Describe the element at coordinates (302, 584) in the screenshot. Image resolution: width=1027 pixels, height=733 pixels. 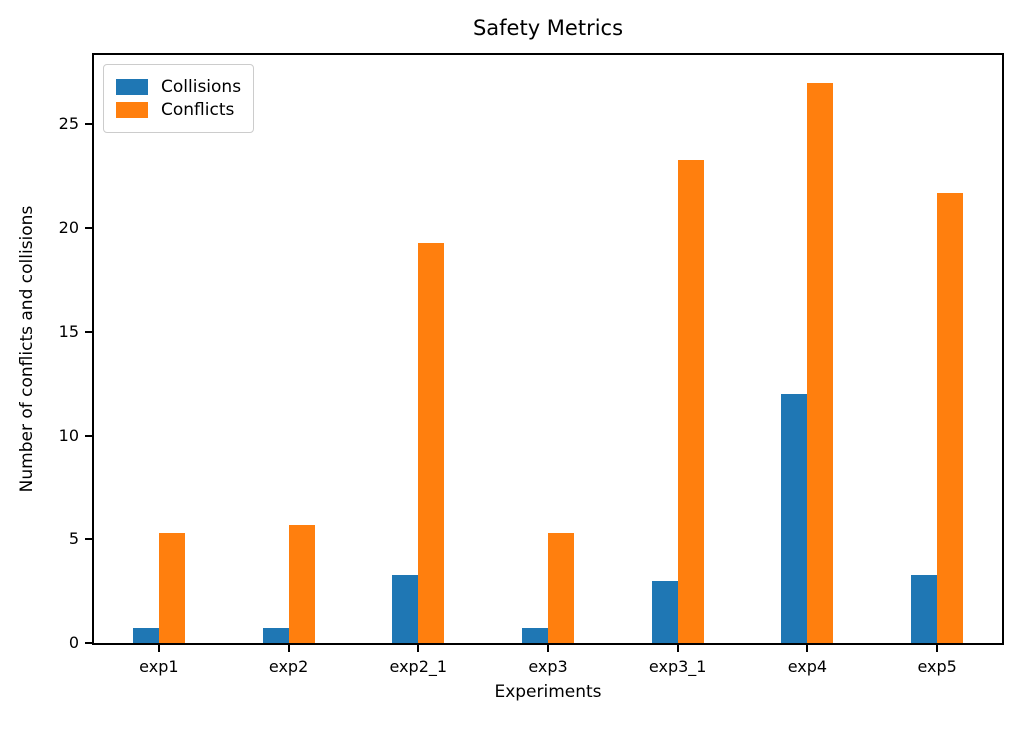
I see `bar-conflicts-exp2` at that location.